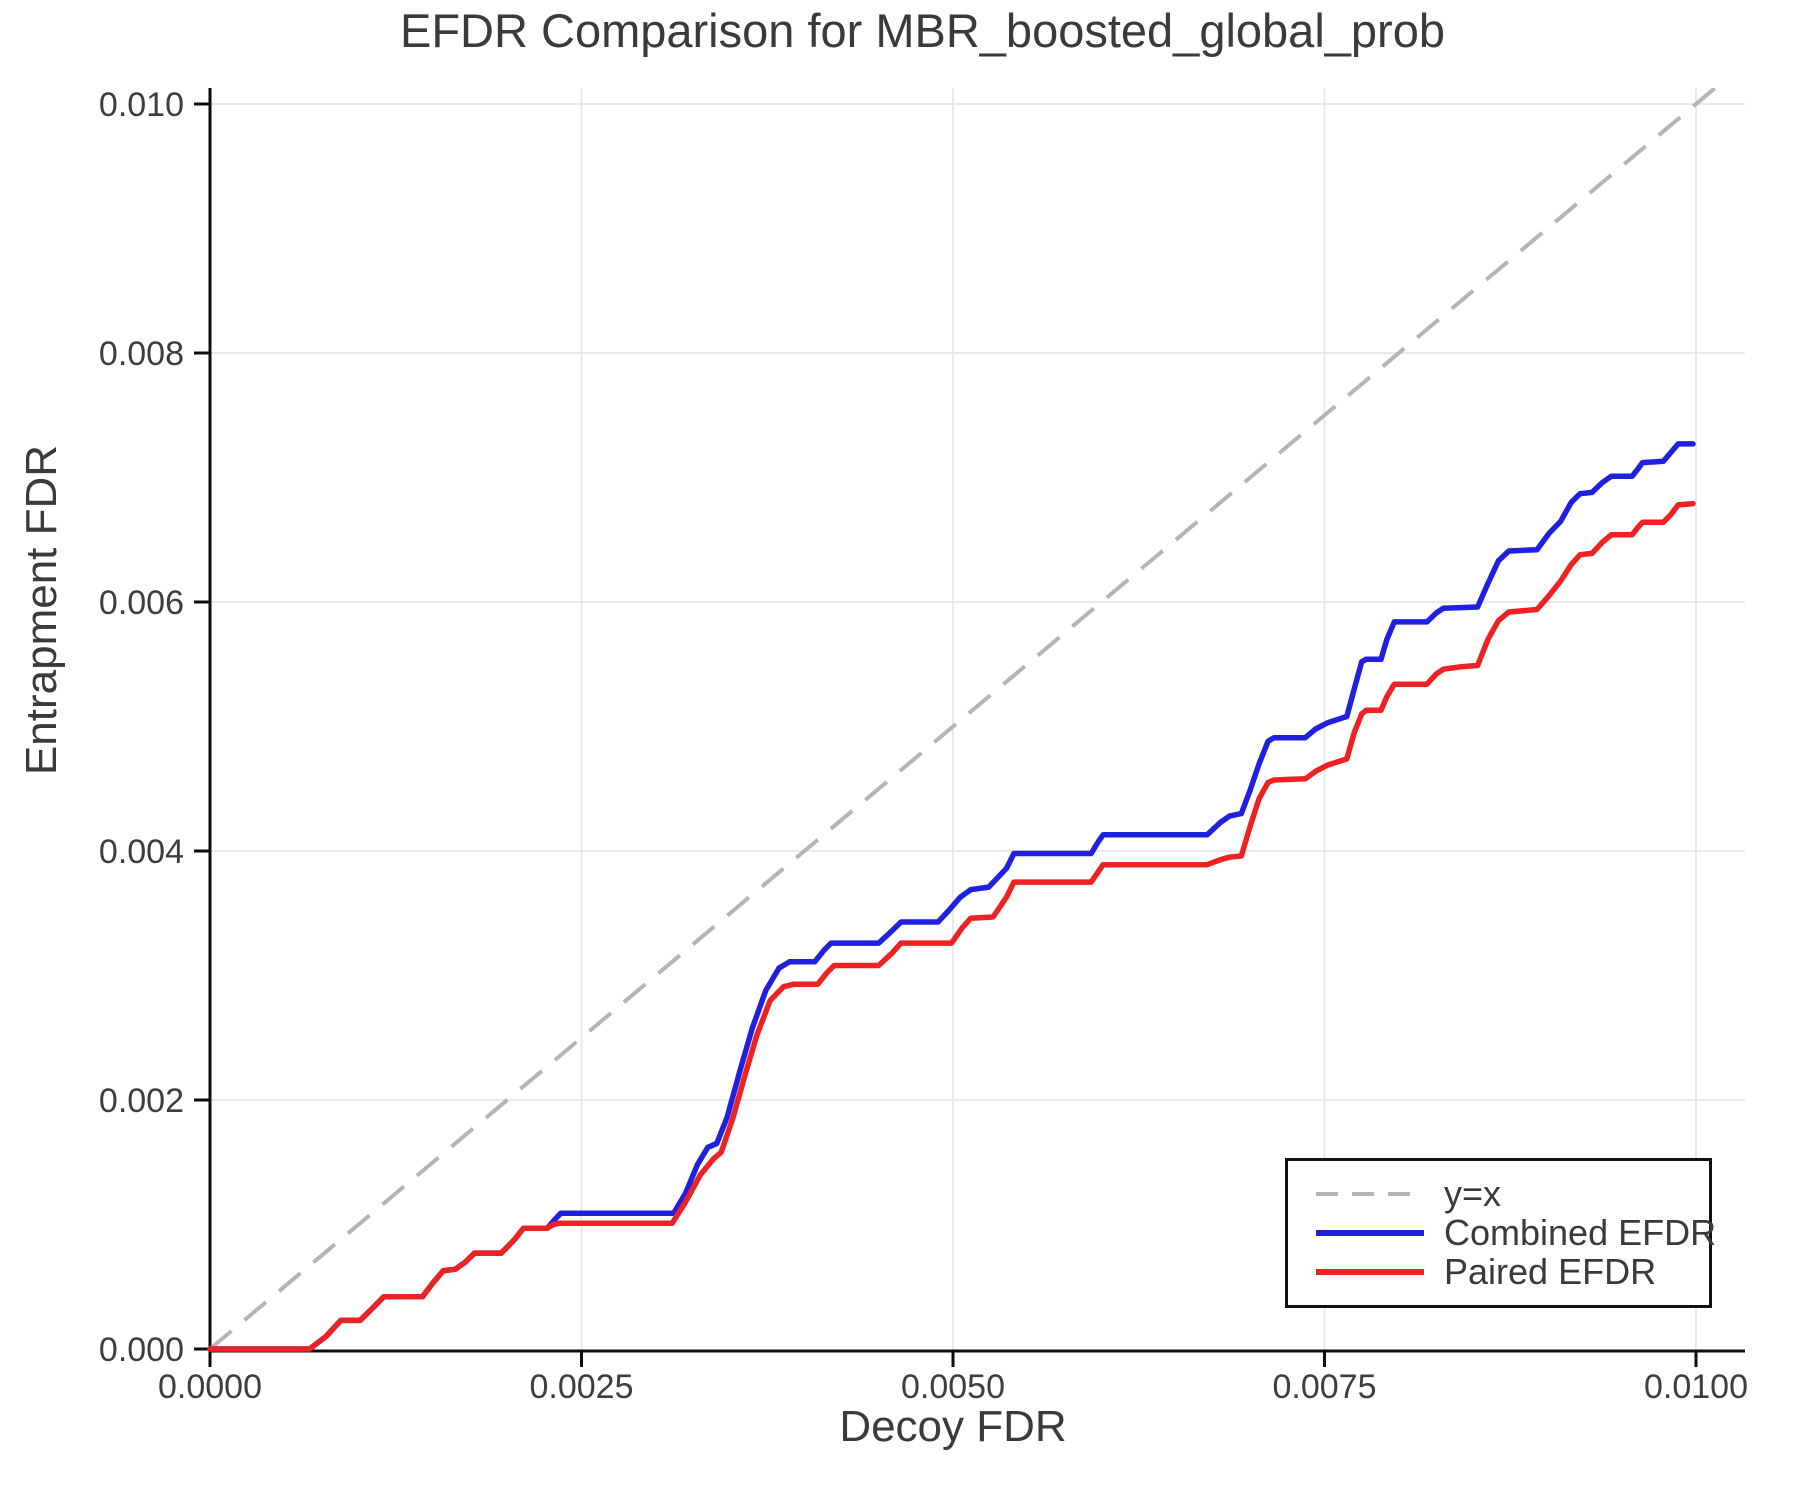 The image size is (1800, 1500). I want to click on x-tick-label: 0.0075, so click(1325, 1387).